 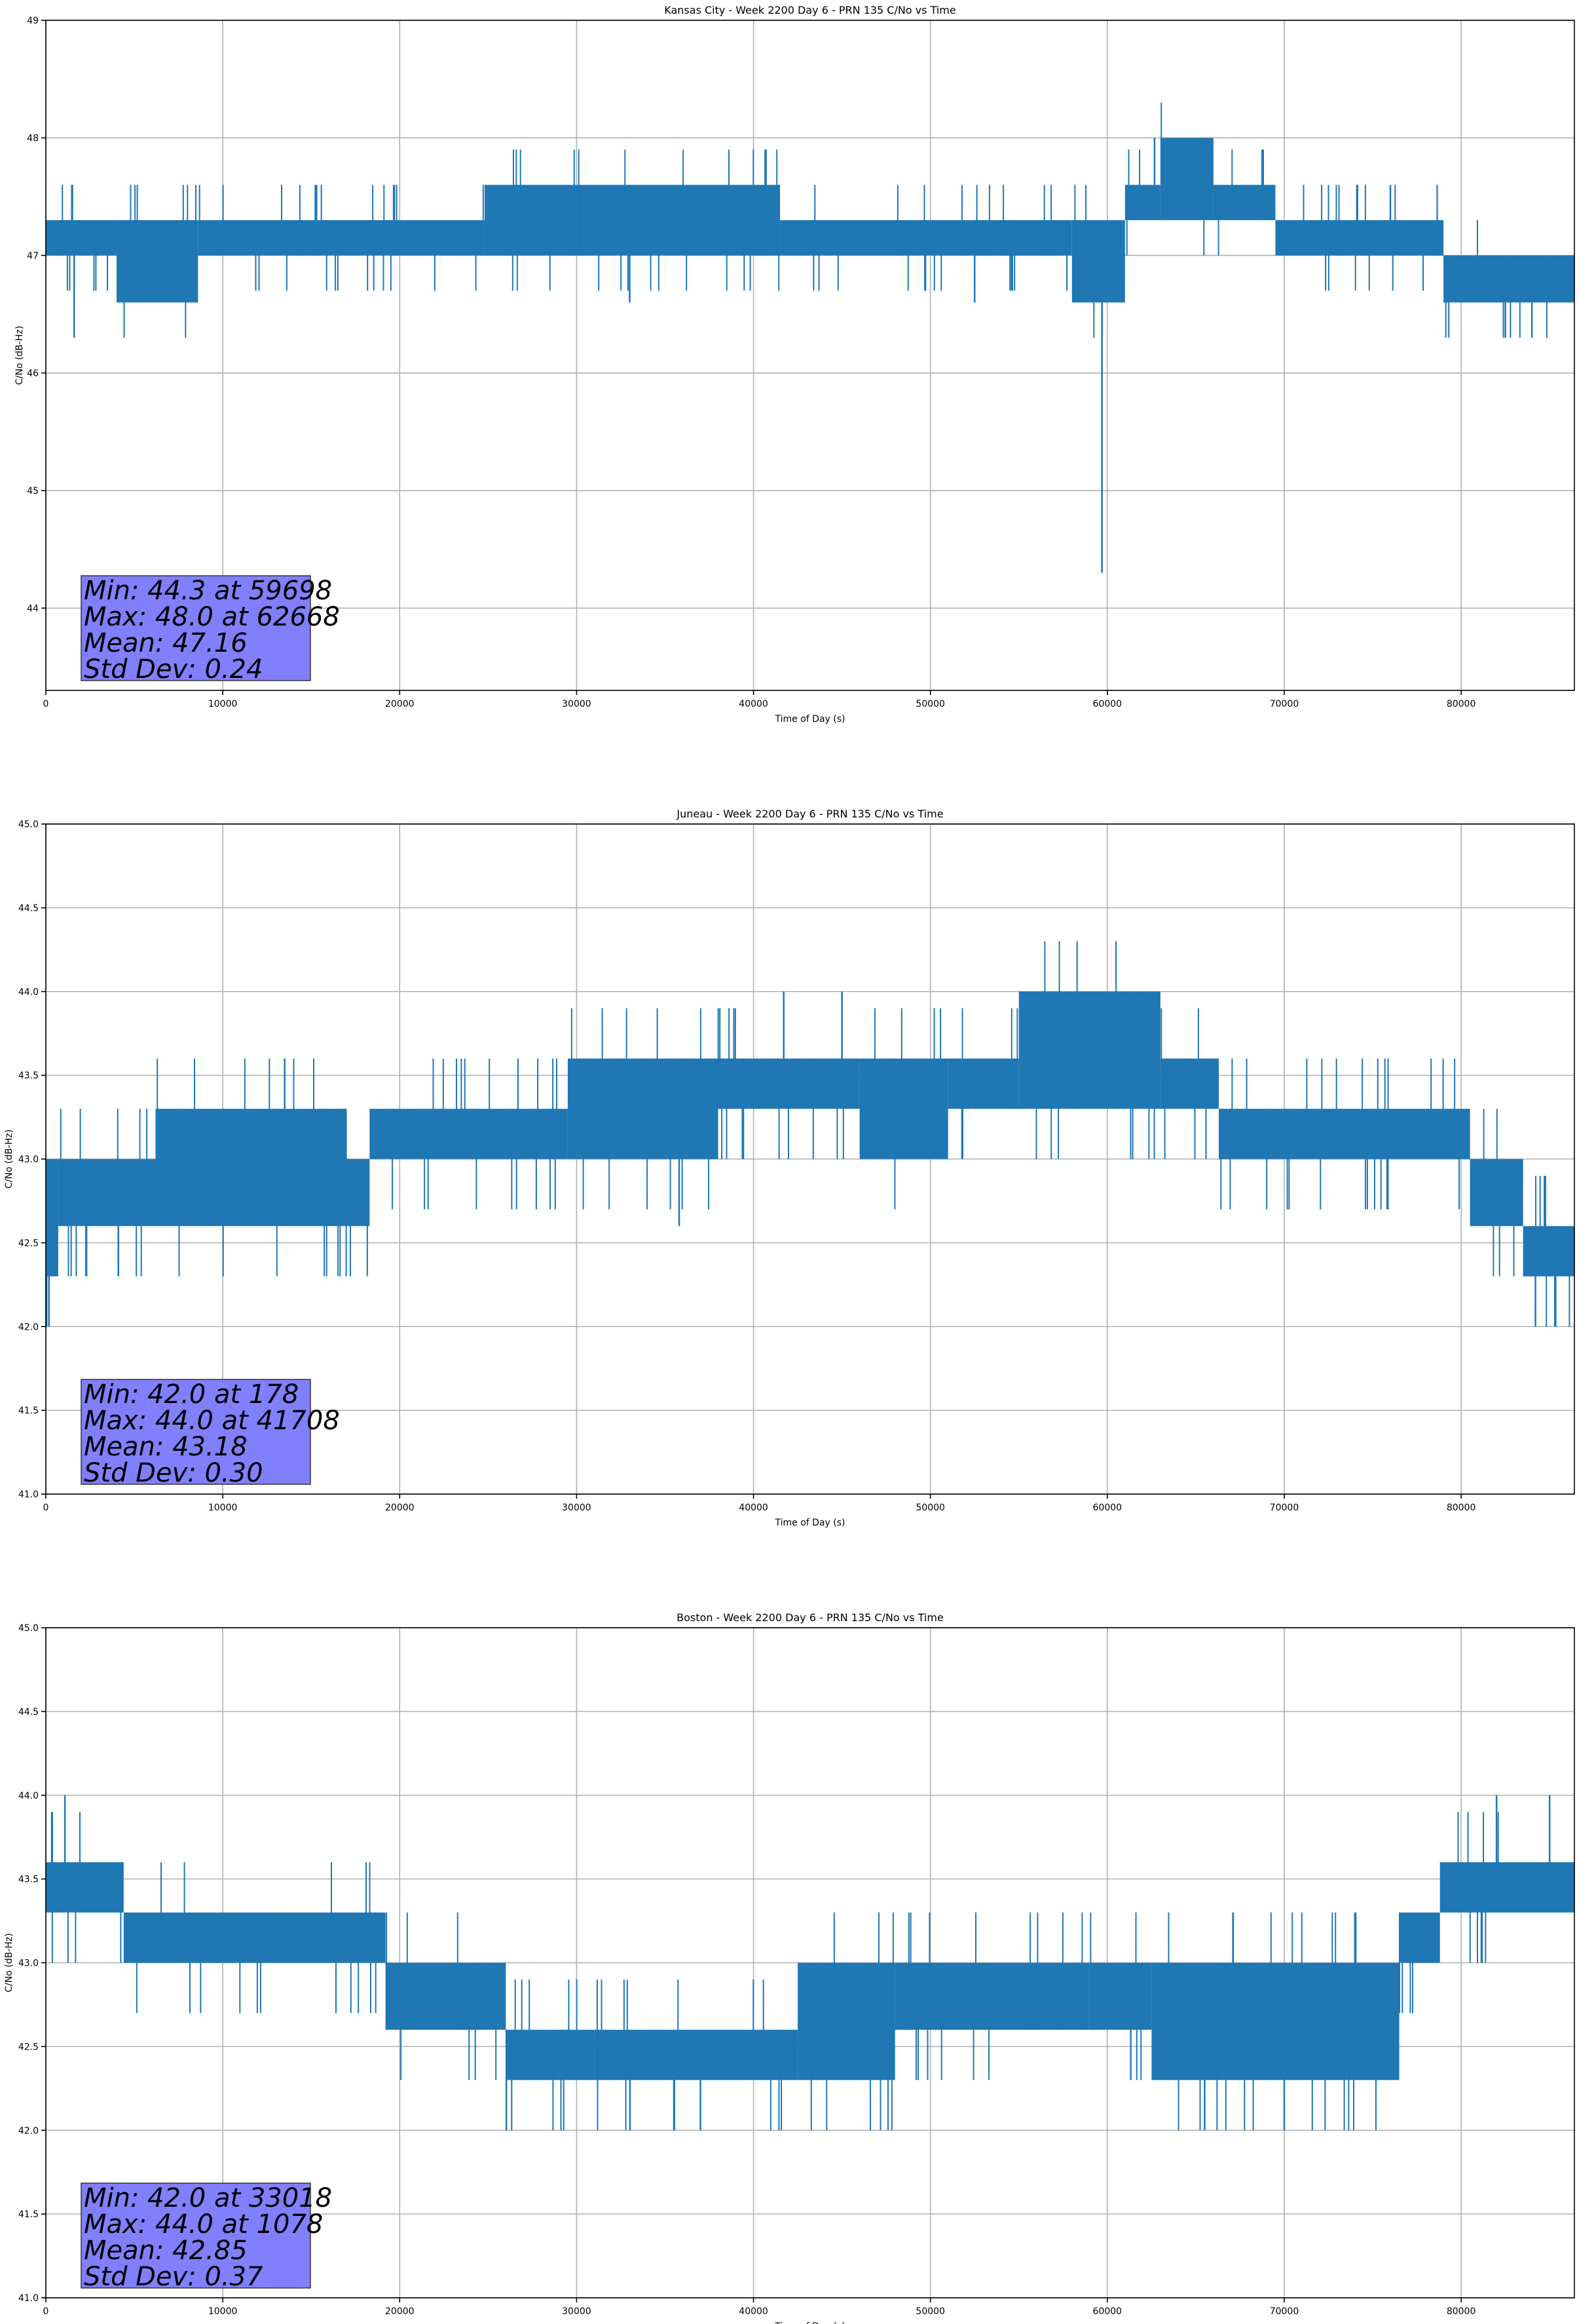 What do you see at coordinates (400, 704) in the screenshot?
I see `x-tick-label: 20000` at bounding box center [400, 704].